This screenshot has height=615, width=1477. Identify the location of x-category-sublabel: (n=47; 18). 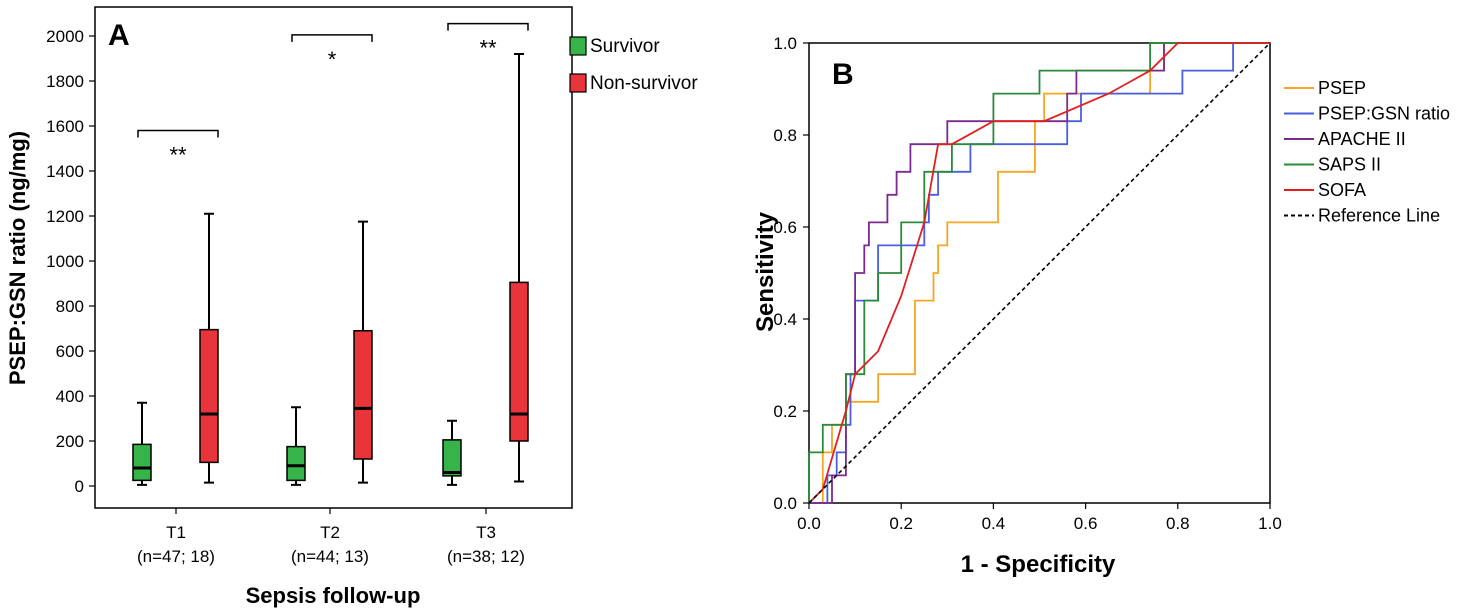
(176, 556).